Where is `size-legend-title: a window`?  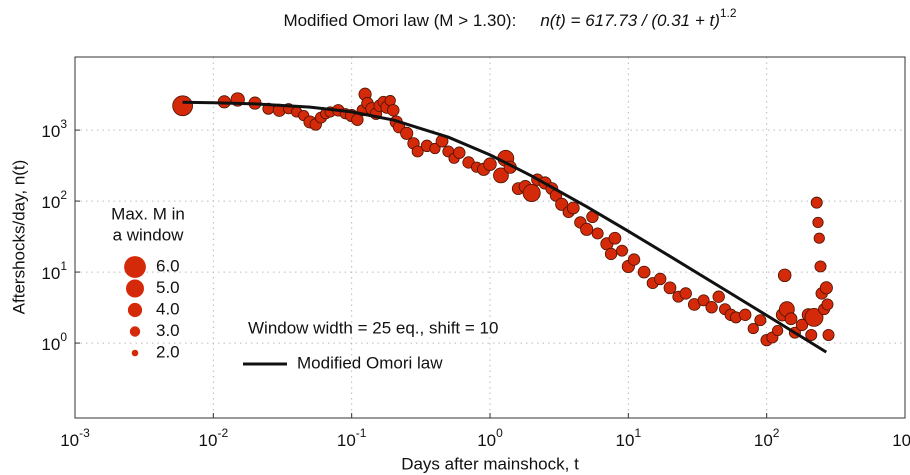
size-legend-title: a window is located at coordinates (149, 234).